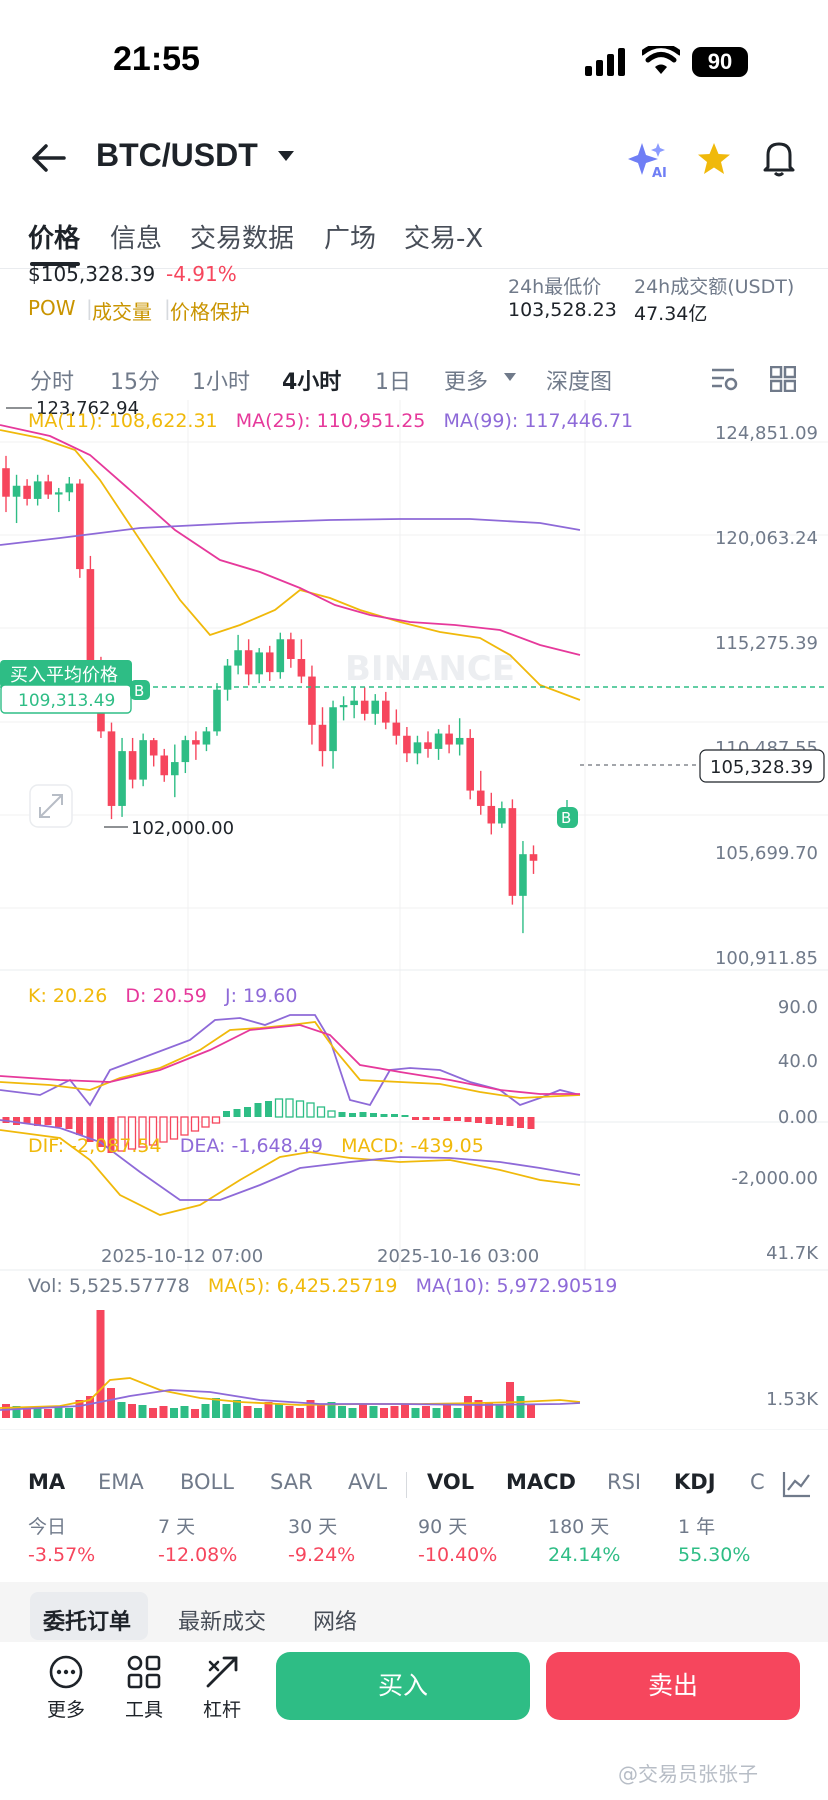 The height and width of the screenshot is (1800, 828). What do you see at coordinates (412, 1146) in the screenshot?
I see `macd-value: MACD: -439.05` at bounding box center [412, 1146].